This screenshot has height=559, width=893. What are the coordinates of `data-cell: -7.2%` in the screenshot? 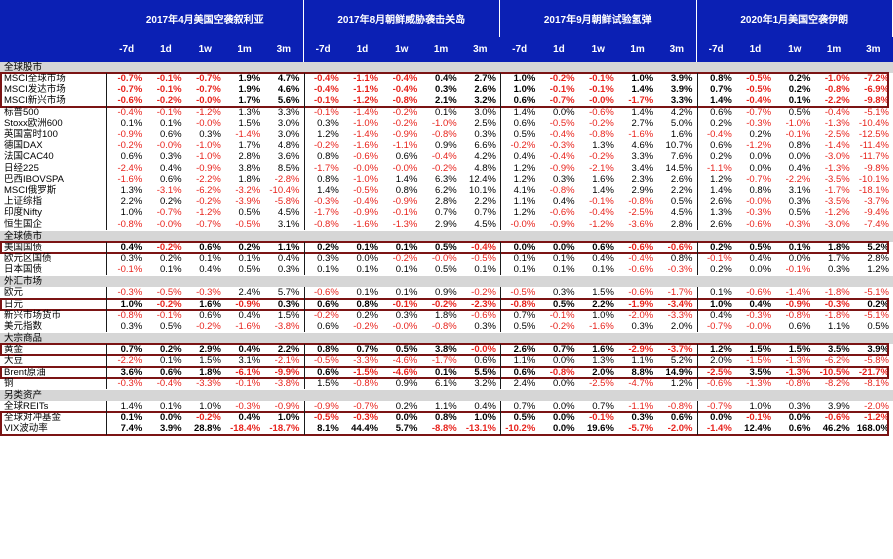 It's located at (876, 78).